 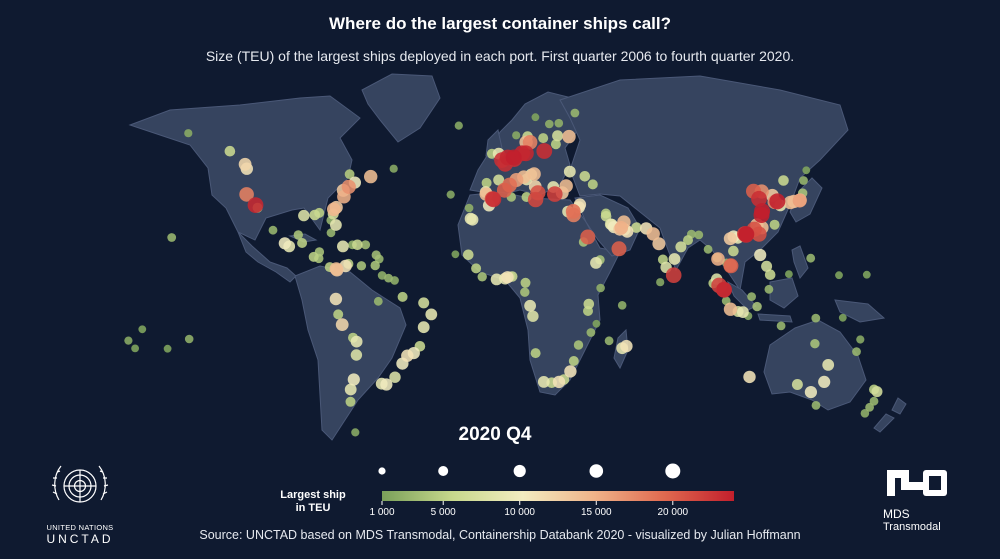 I want to click on legend-tick-label: 10 000, so click(x=519, y=512).